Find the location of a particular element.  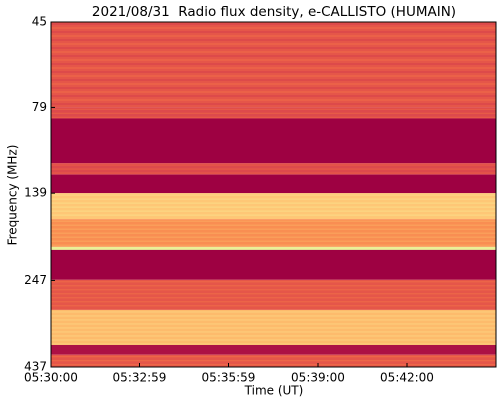

y-tick-label: 139 is located at coordinates (35, 193).